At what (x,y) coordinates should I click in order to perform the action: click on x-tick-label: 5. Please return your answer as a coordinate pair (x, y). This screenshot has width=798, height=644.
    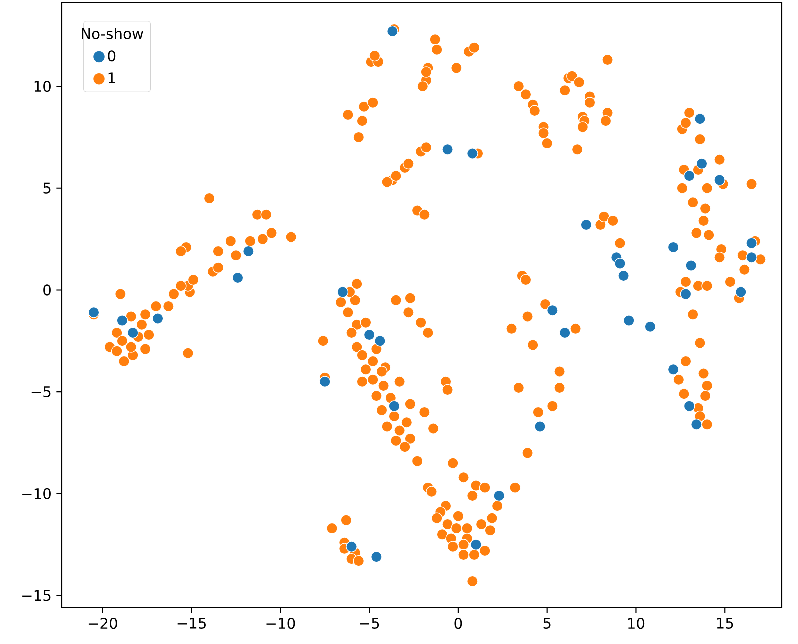
    Looking at the image, I should click on (547, 623).